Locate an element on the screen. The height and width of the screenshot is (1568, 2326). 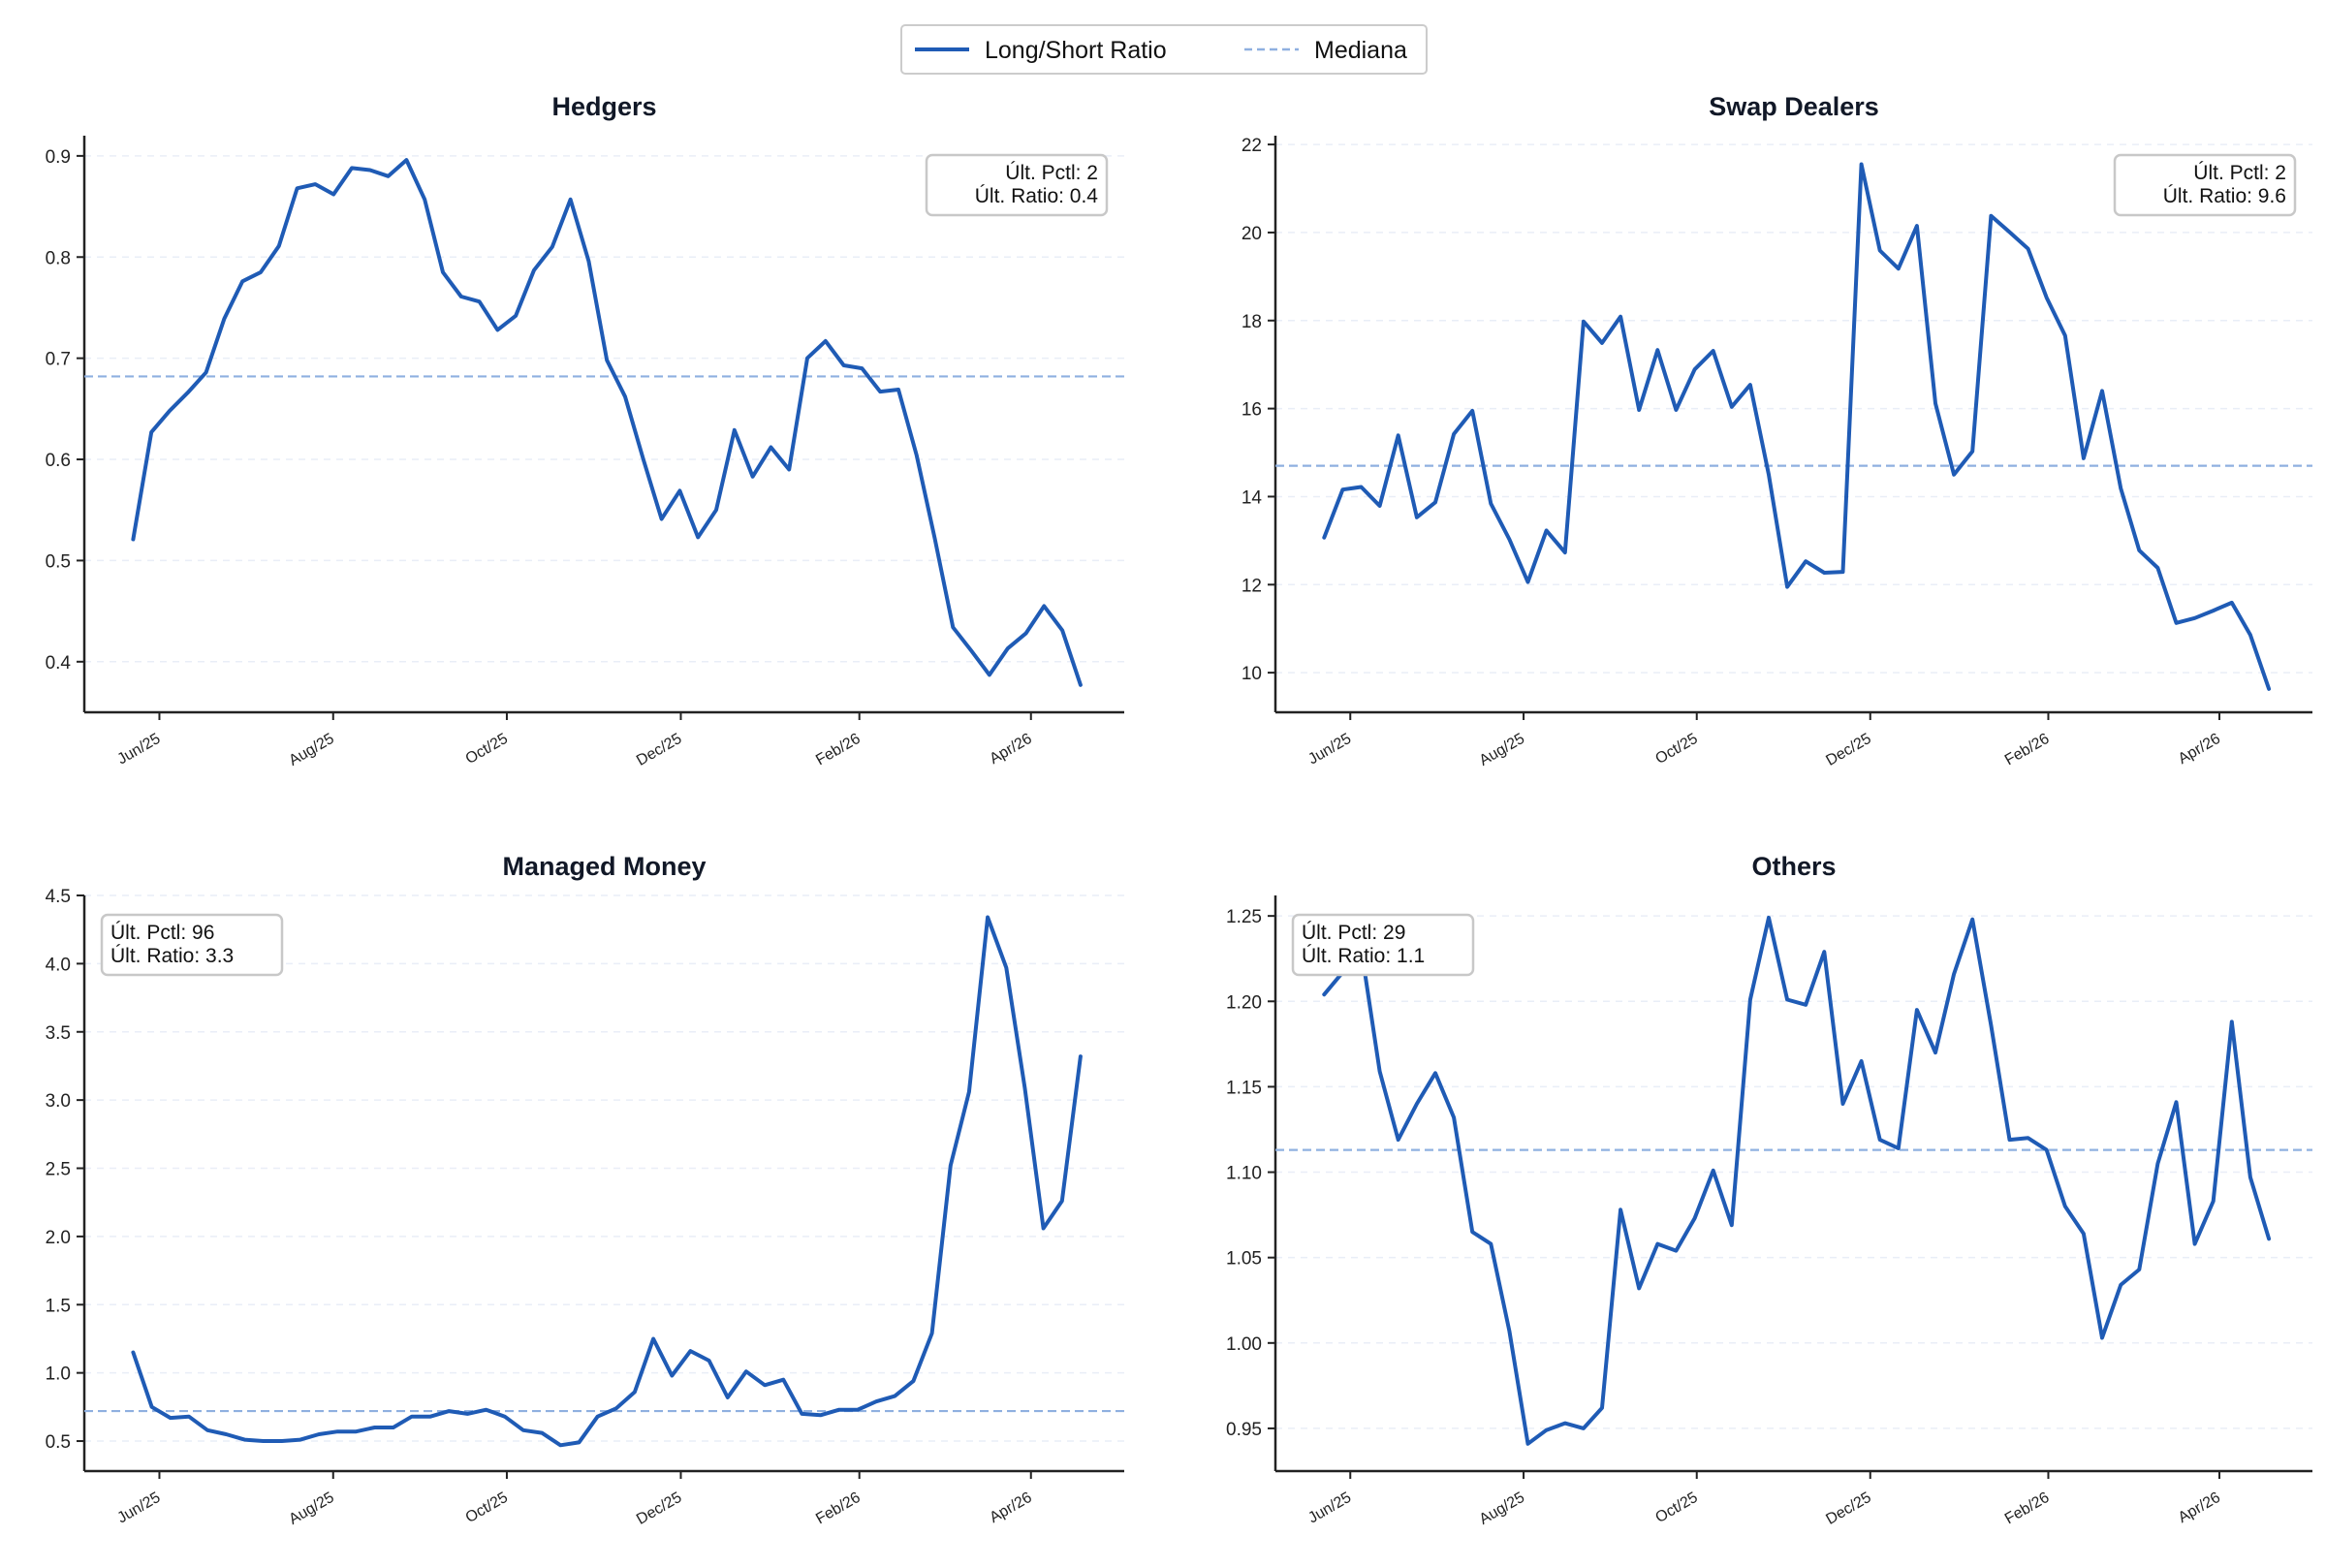
annotation-text: Últ. Ratio: 3.3 is located at coordinates (172, 956).